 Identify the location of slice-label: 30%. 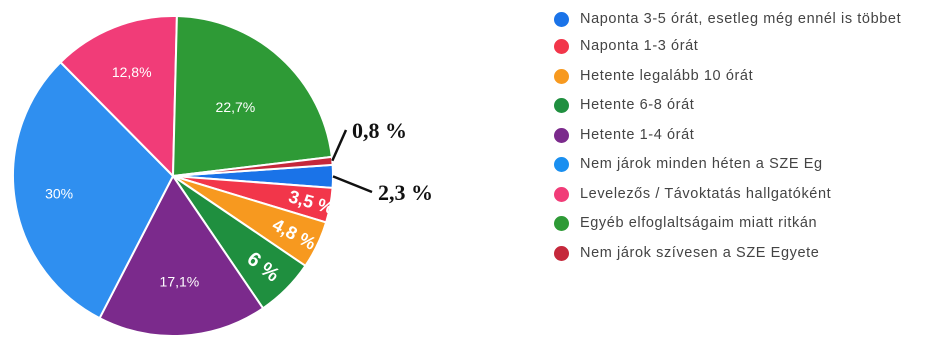
(59, 193).